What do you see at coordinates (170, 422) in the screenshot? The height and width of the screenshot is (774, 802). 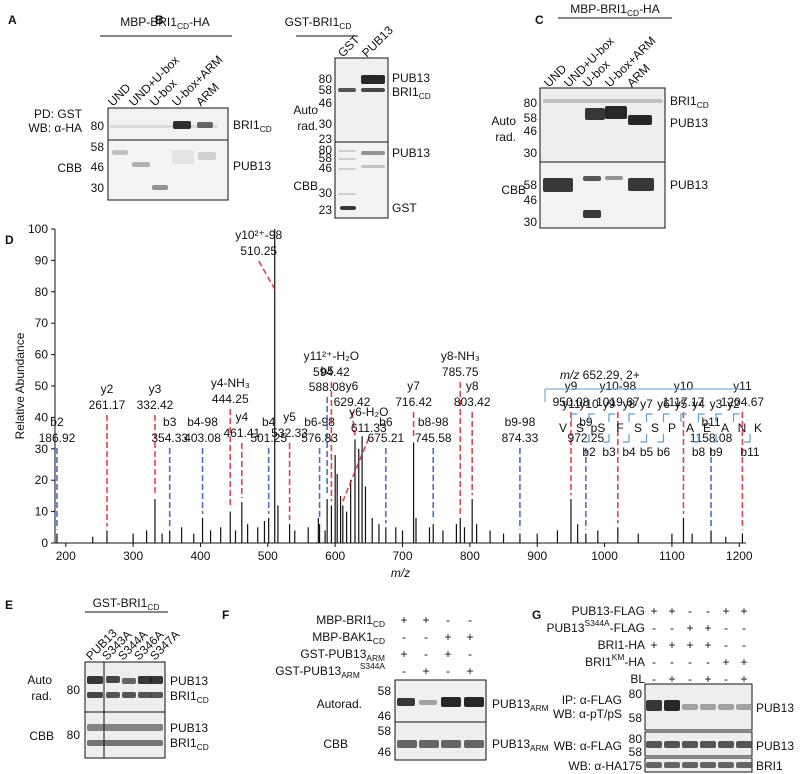 I see `ion-label: b3` at bounding box center [170, 422].